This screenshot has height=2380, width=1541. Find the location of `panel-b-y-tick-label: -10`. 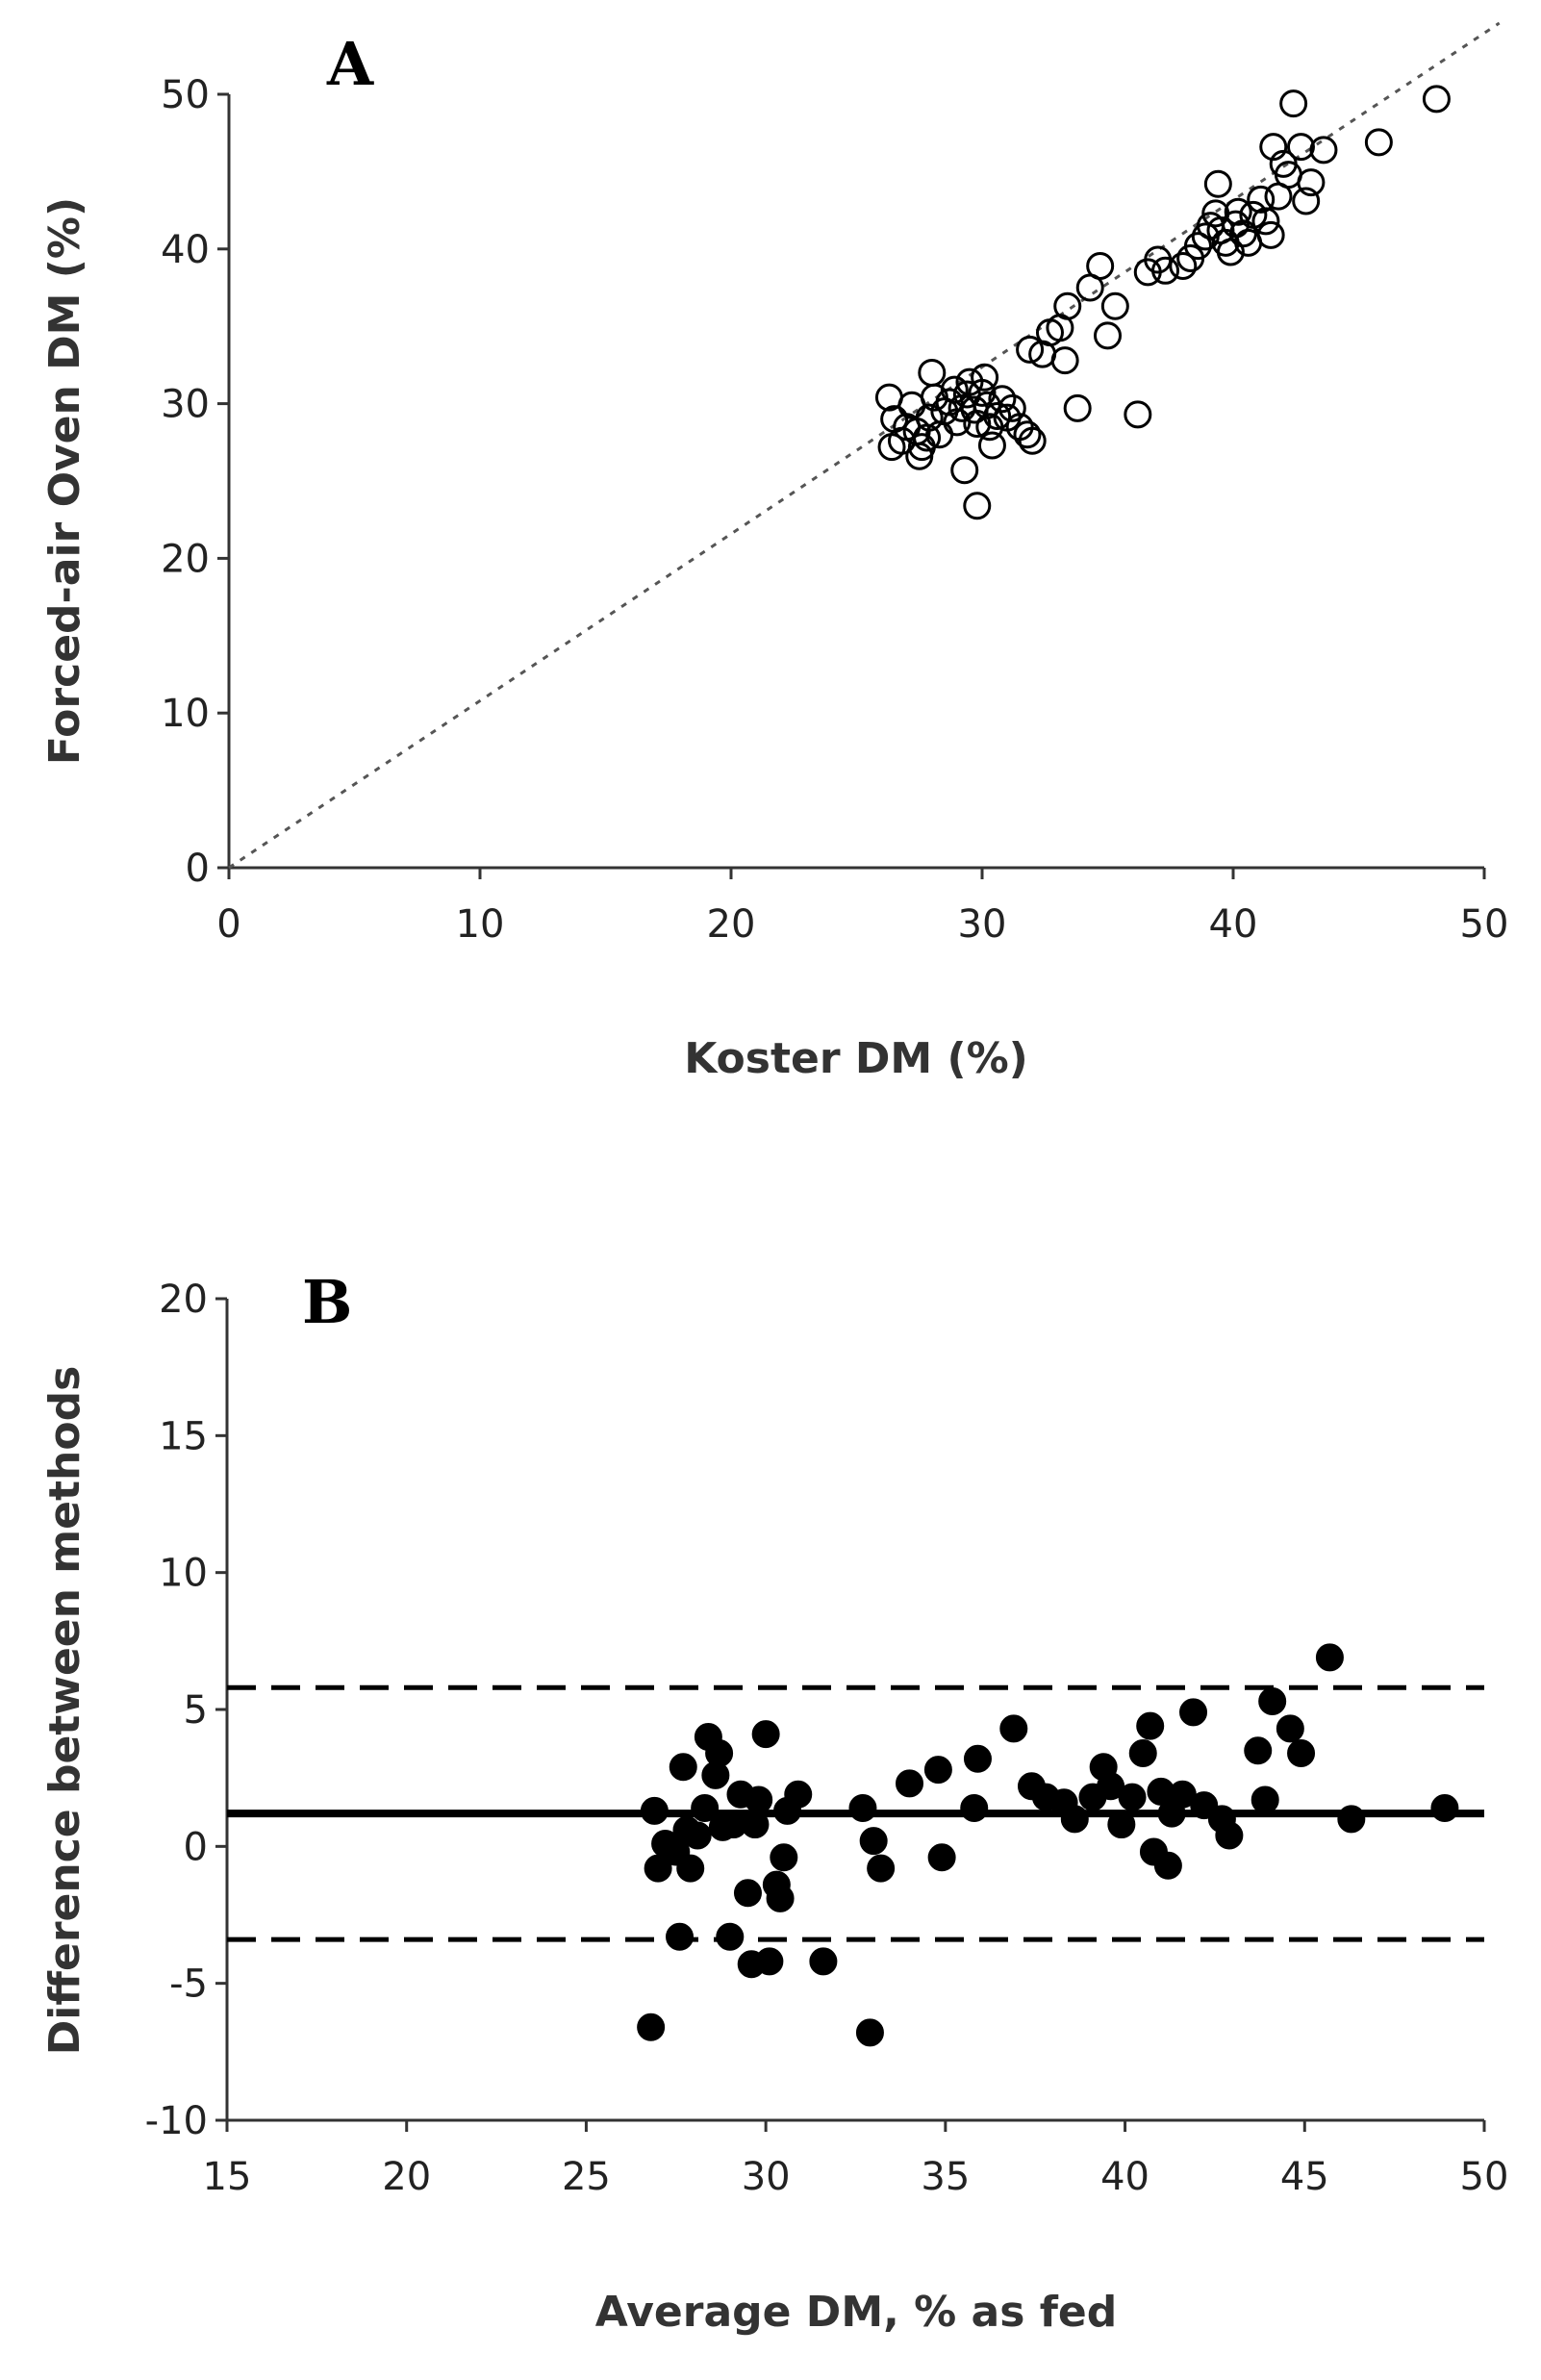

panel-b-y-tick-label: -10 is located at coordinates (176, 2121).